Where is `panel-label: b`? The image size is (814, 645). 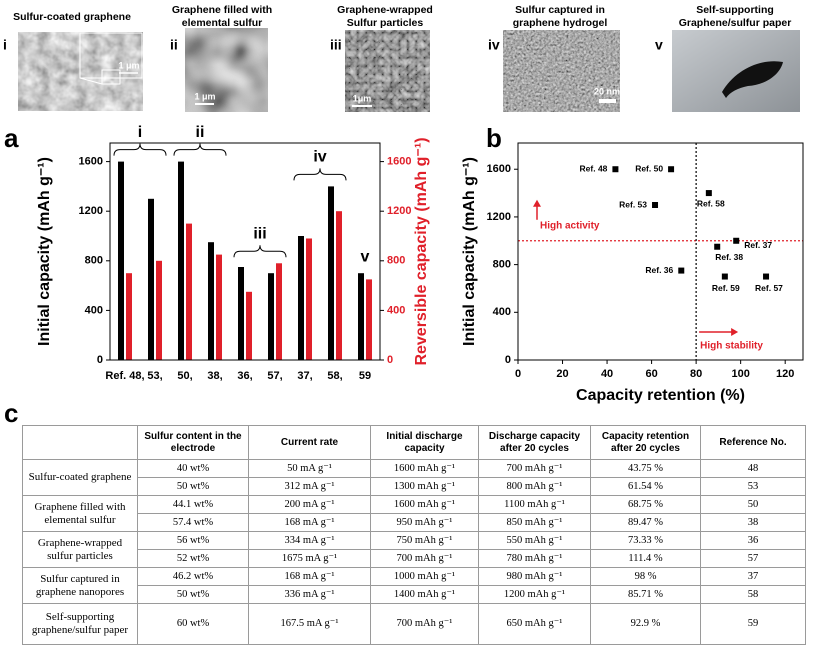
panel-label: b is located at coordinates (494, 138).